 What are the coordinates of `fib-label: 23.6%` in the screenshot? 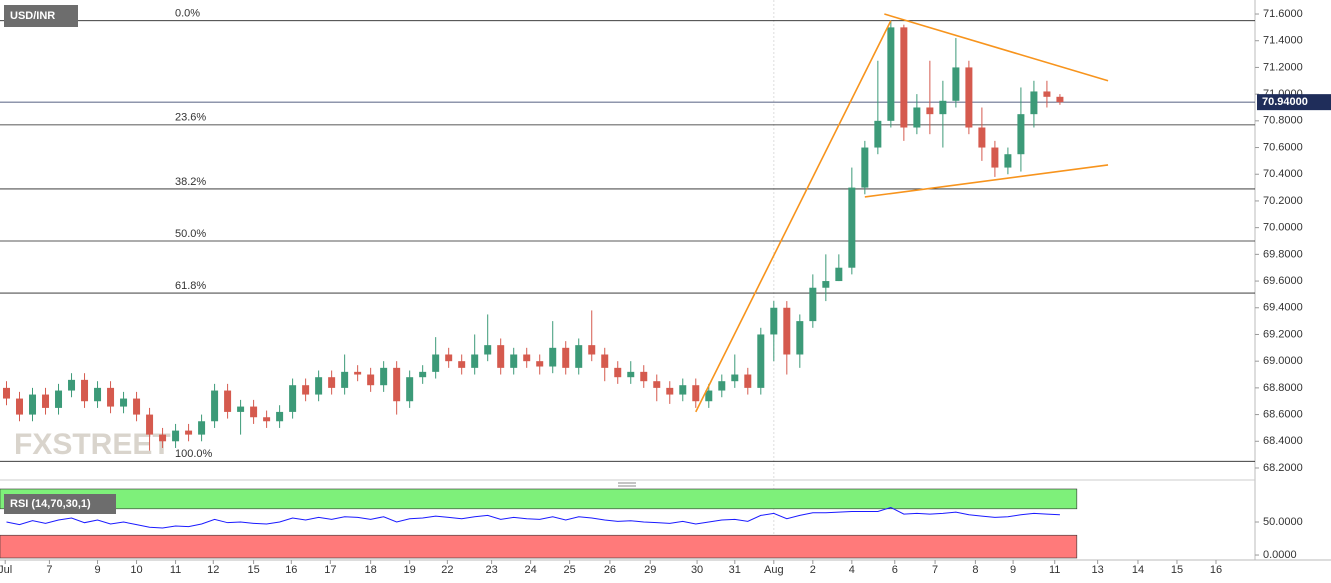 It's located at (190, 118).